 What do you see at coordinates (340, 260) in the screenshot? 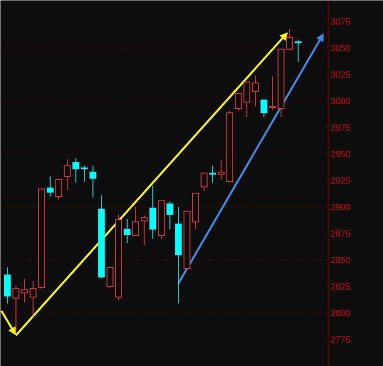
I see `y-tick-label: 2850` at bounding box center [340, 260].